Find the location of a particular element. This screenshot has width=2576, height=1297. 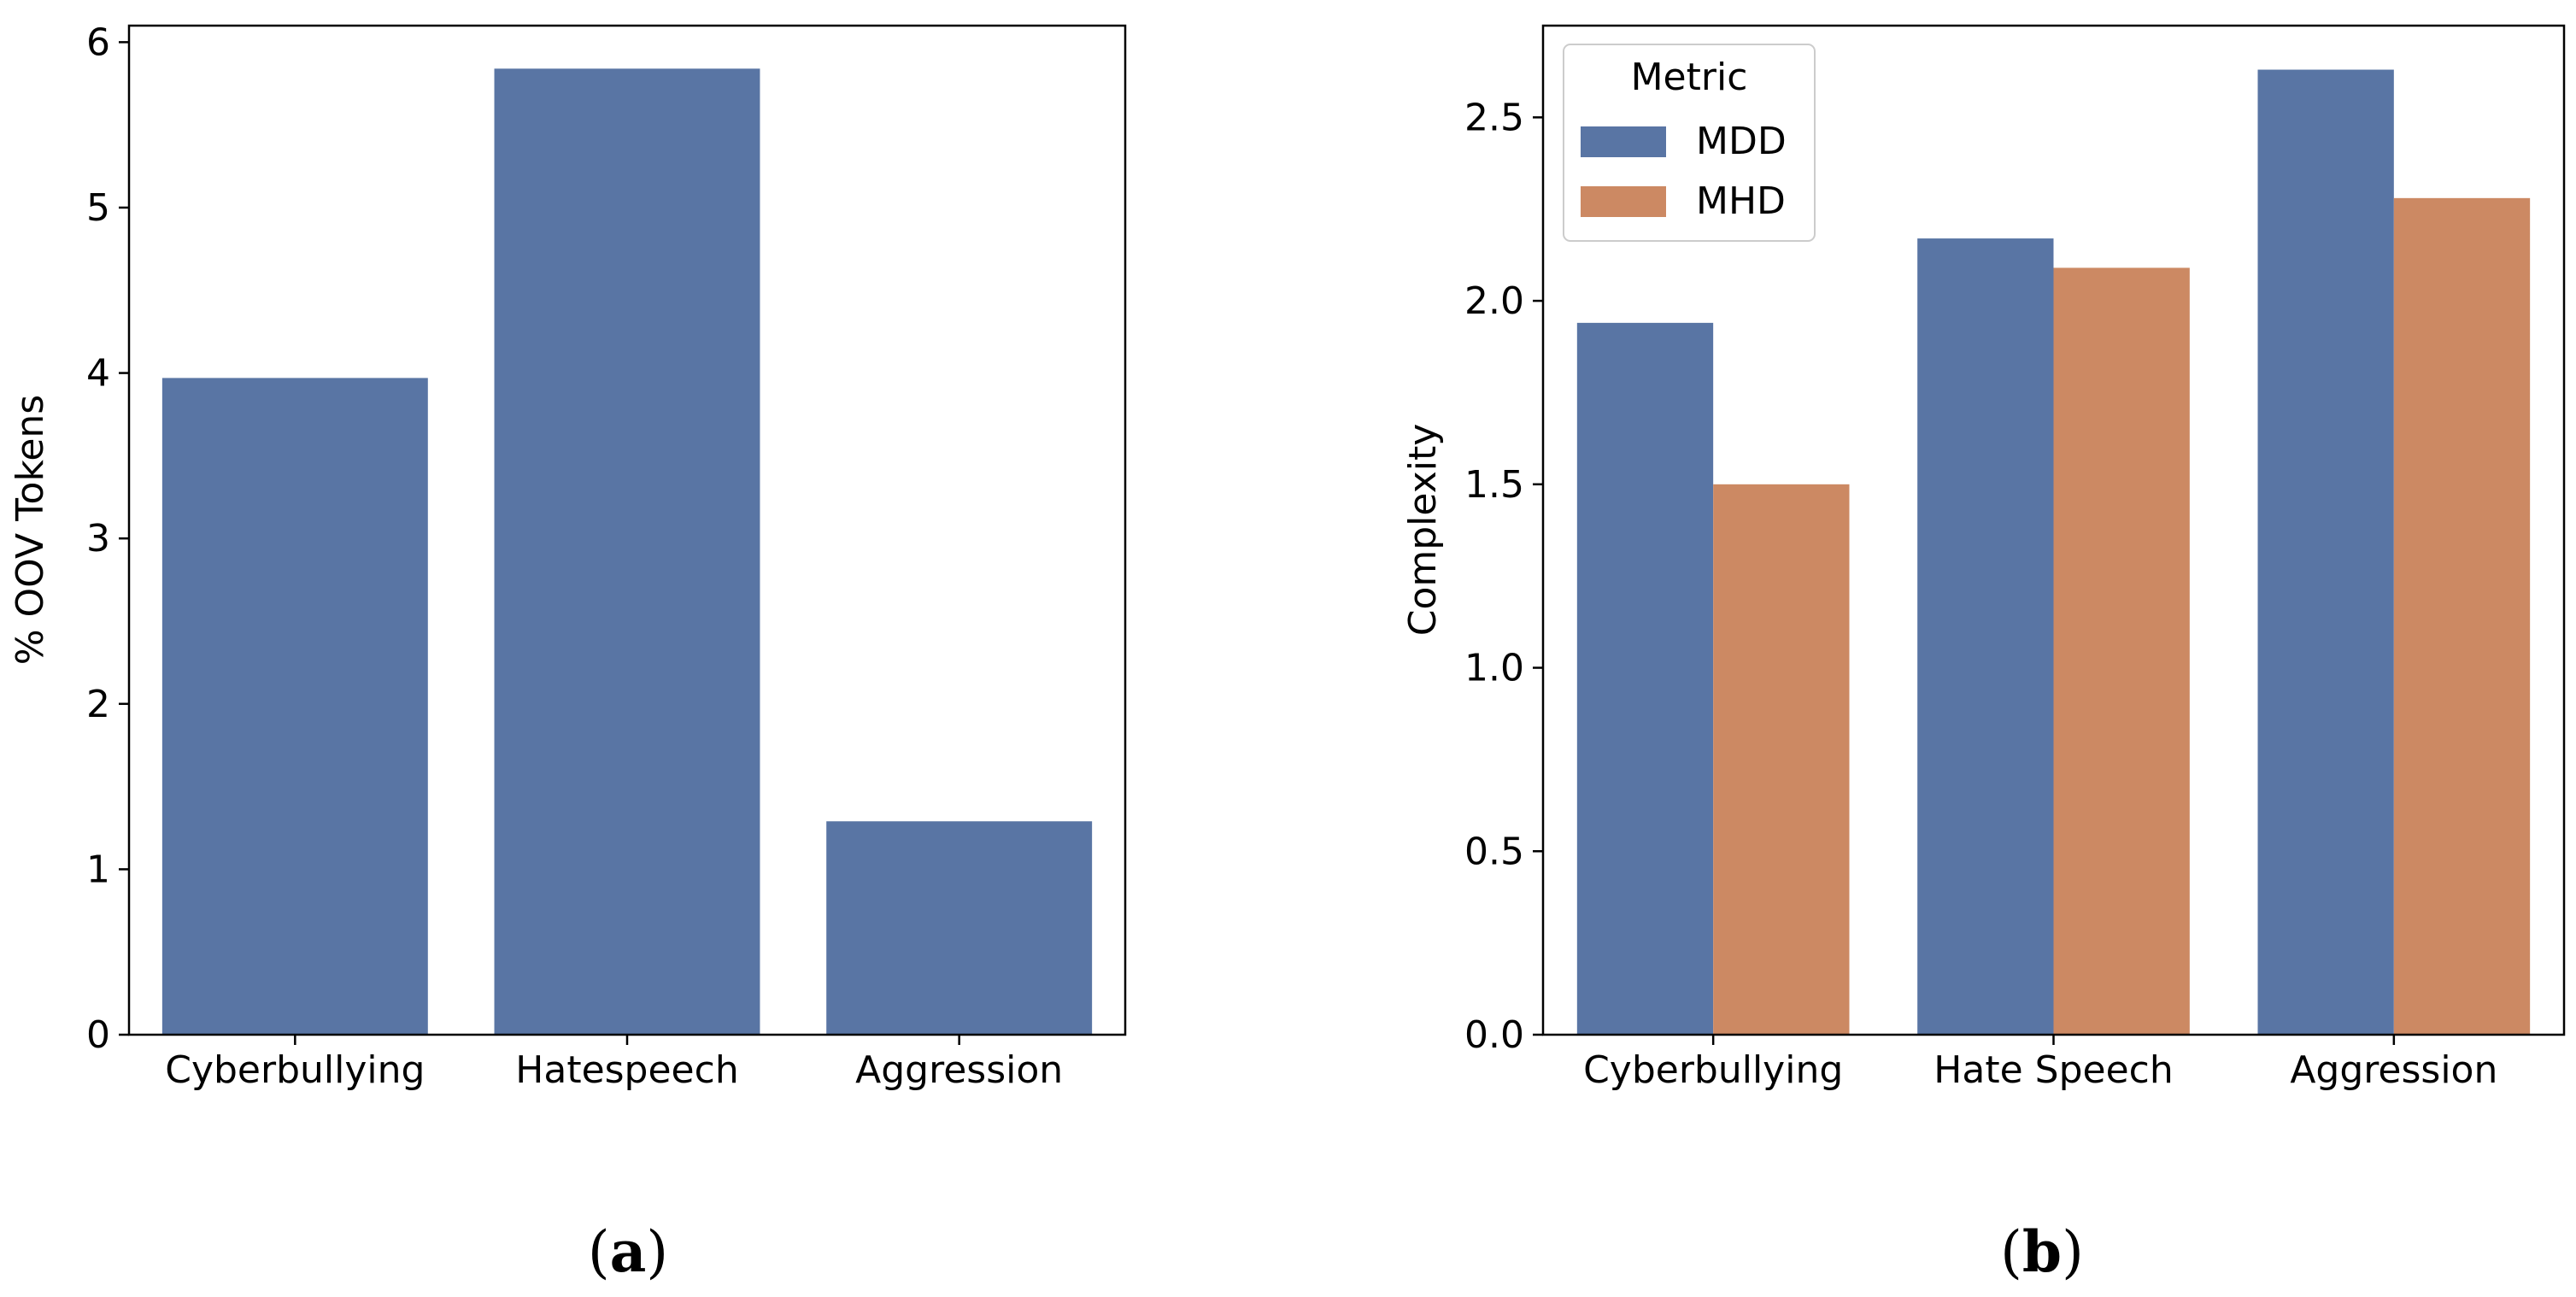

panel-b-legend: Metric MDD MHD is located at coordinates (1689, 143).